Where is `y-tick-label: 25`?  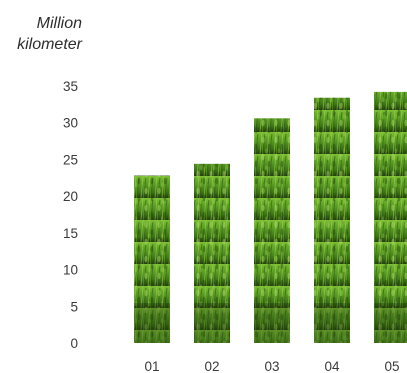
y-tick-label: 25 is located at coordinates (70, 159).